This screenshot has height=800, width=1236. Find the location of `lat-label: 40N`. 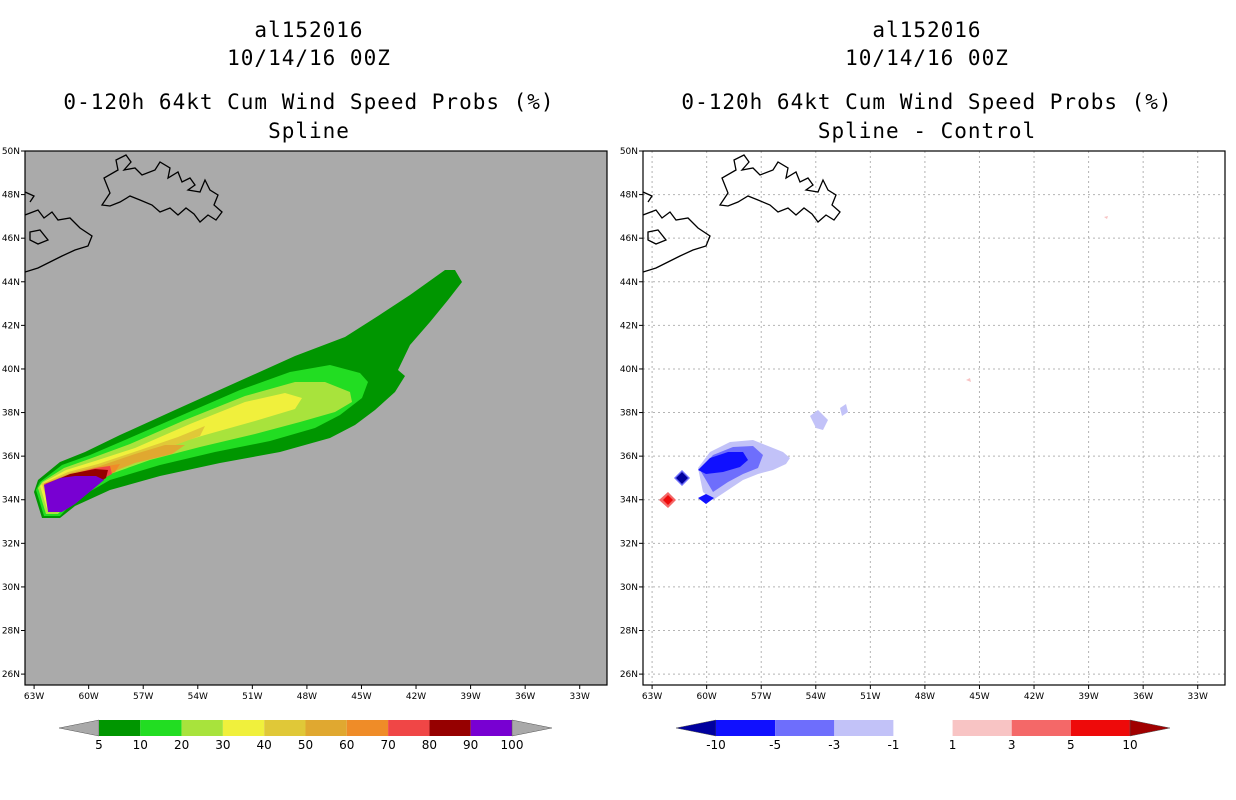

lat-label: 40N is located at coordinates (11, 370).